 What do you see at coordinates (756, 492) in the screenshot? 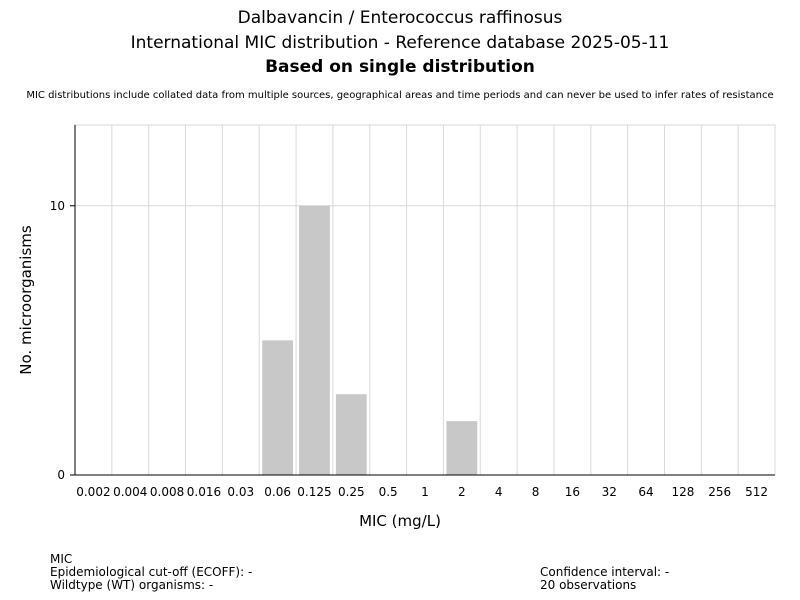
I see `x-tick-label: 512` at bounding box center [756, 492].